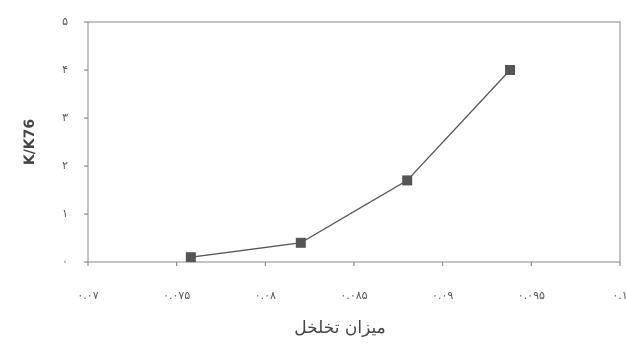 The height and width of the screenshot is (351, 626). What do you see at coordinates (65, 69) in the screenshot?
I see `y-tick-label: ۴` at bounding box center [65, 69].